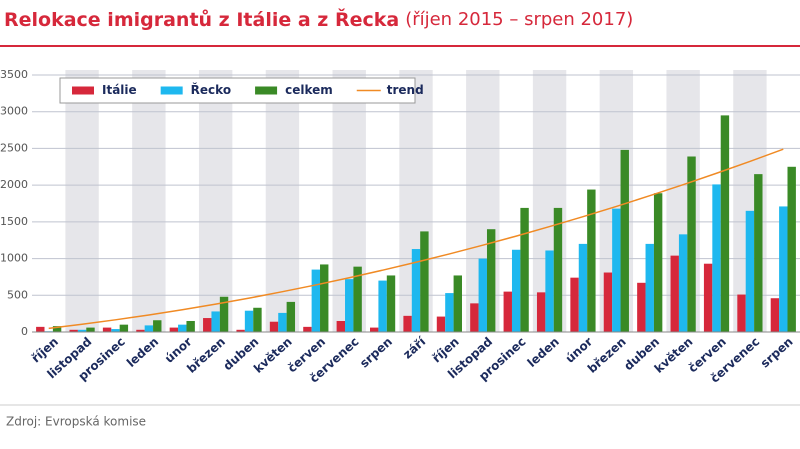 This screenshot has height=449, width=800. Describe the element at coordinates (14, 184) in the screenshot. I see `y-tick-label: 2000` at that location.